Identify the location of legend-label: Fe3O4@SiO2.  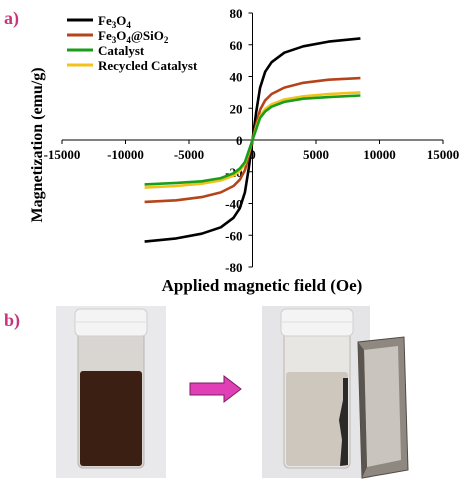
(133, 36).